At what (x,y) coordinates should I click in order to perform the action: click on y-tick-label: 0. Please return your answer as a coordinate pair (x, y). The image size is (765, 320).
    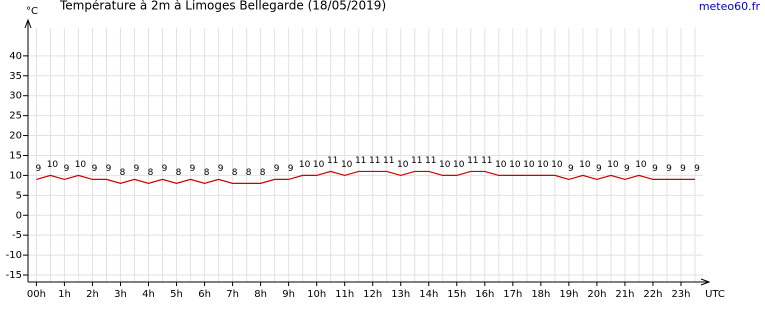
    Looking at the image, I should click on (19, 215).